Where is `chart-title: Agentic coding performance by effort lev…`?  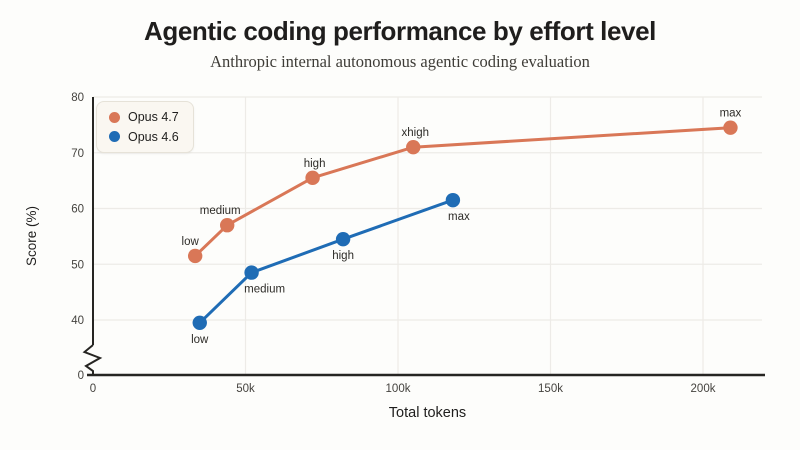
chart-title: Agentic coding performance by effort lev… is located at coordinates (400, 31).